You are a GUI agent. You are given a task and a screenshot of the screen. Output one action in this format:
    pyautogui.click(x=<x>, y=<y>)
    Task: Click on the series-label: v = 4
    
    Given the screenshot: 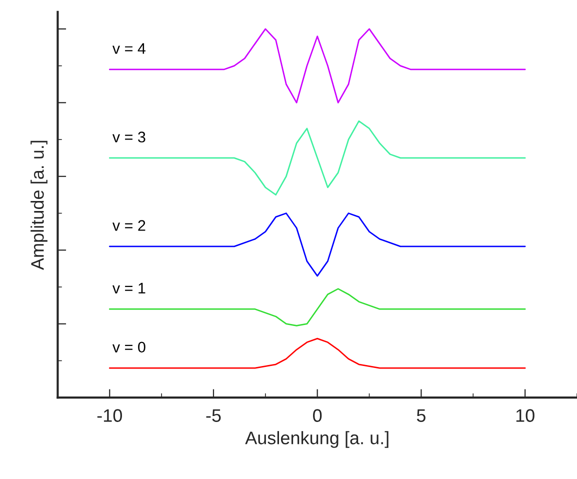 What is the action you would take?
    pyautogui.click(x=129, y=48)
    